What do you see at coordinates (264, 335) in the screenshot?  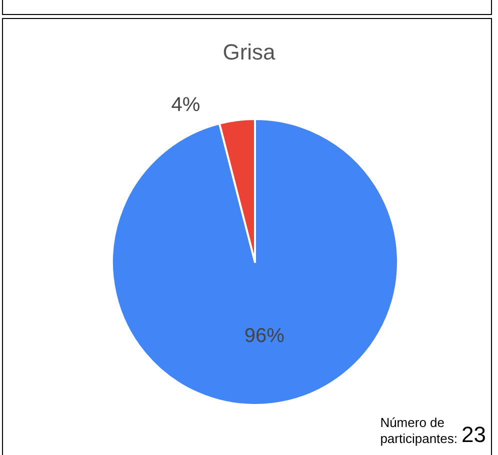 I see `data-label: 96%` at bounding box center [264, 335].